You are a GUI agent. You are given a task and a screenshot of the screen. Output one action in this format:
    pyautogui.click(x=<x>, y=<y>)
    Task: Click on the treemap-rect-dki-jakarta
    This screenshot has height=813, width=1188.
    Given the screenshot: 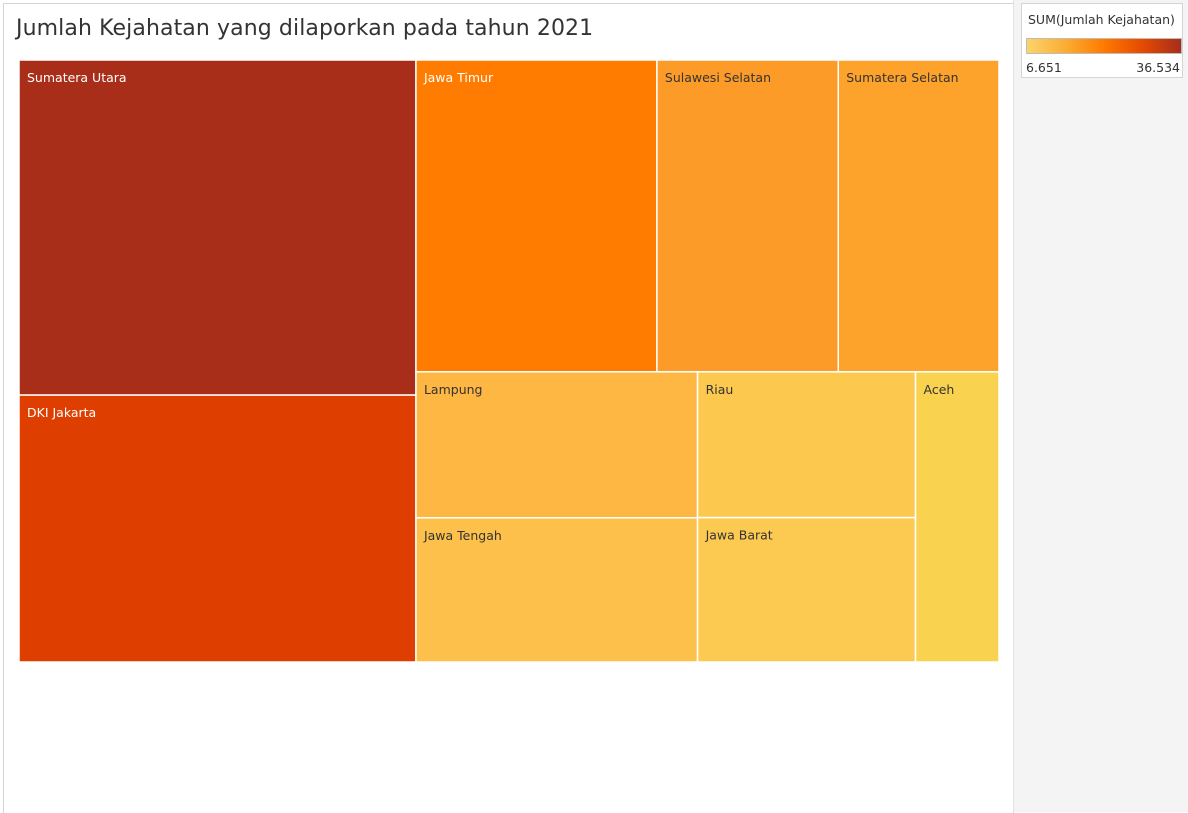 What is the action you would take?
    pyautogui.click(x=218, y=528)
    